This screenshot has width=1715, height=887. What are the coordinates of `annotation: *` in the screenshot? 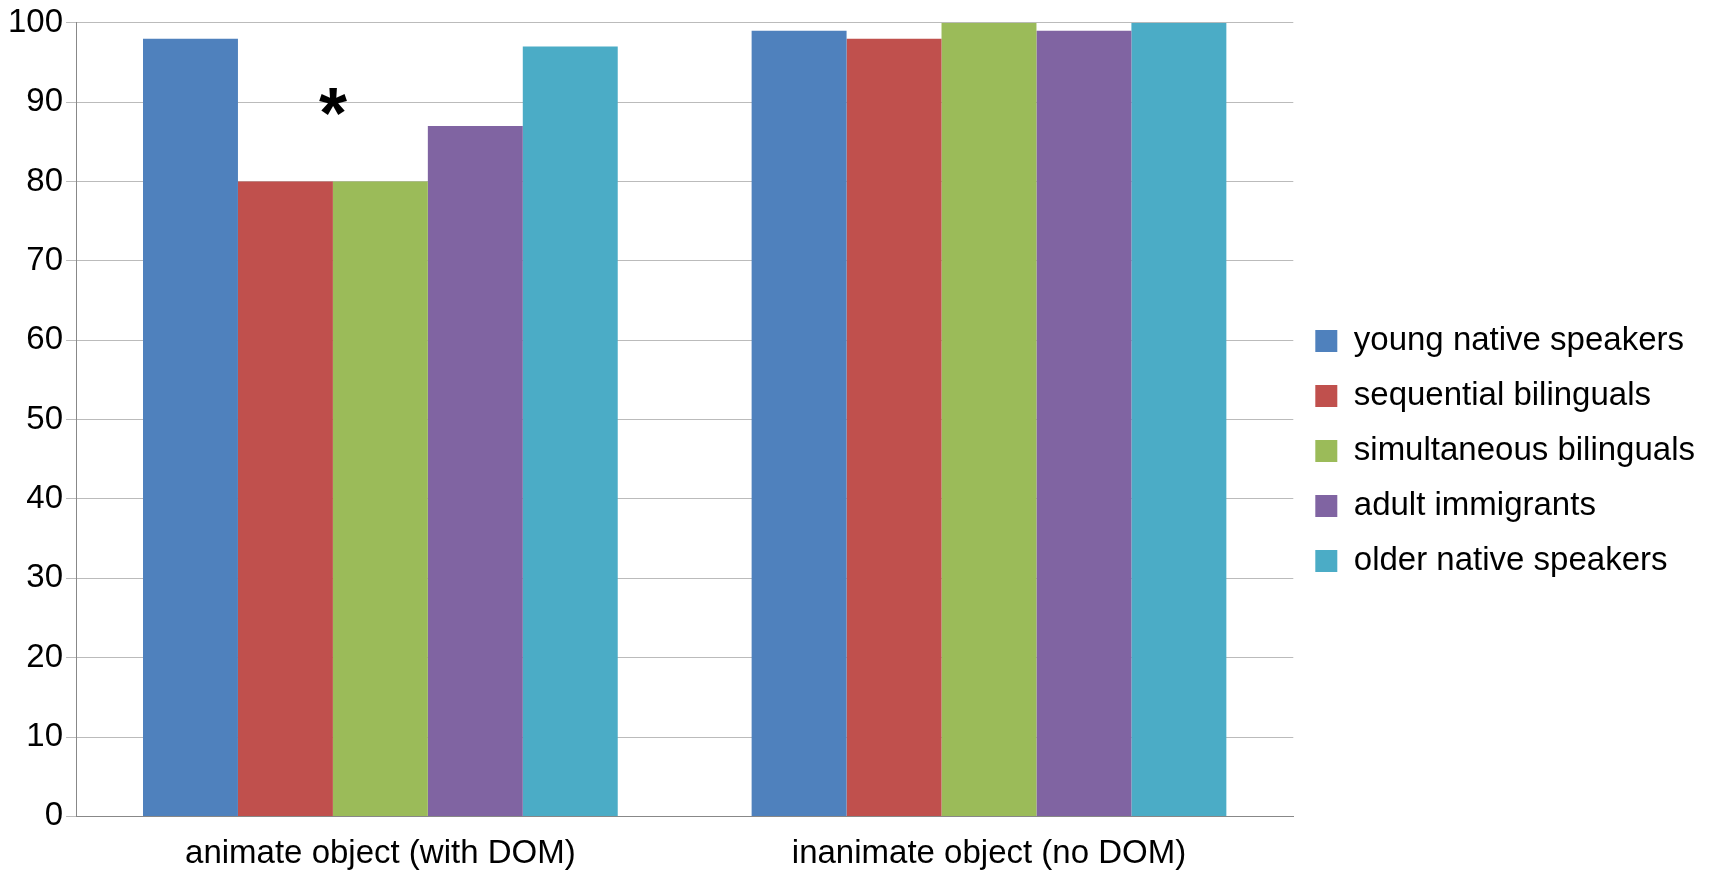 It's located at (332, 112).